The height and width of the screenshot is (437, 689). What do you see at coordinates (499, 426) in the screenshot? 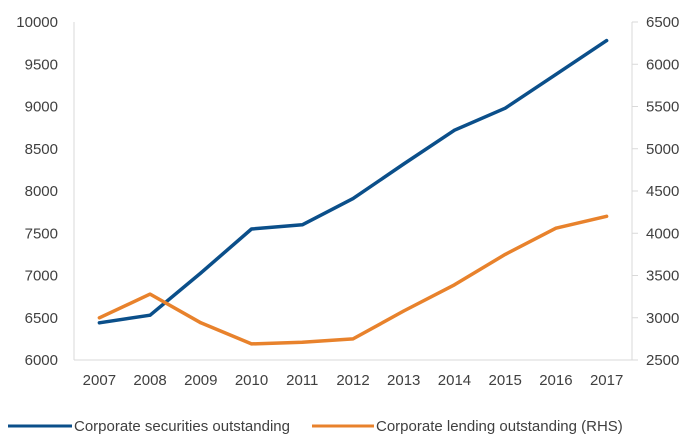
I see `legend-label-lending: Corporate lending outstanding (RHS)` at bounding box center [499, 426].